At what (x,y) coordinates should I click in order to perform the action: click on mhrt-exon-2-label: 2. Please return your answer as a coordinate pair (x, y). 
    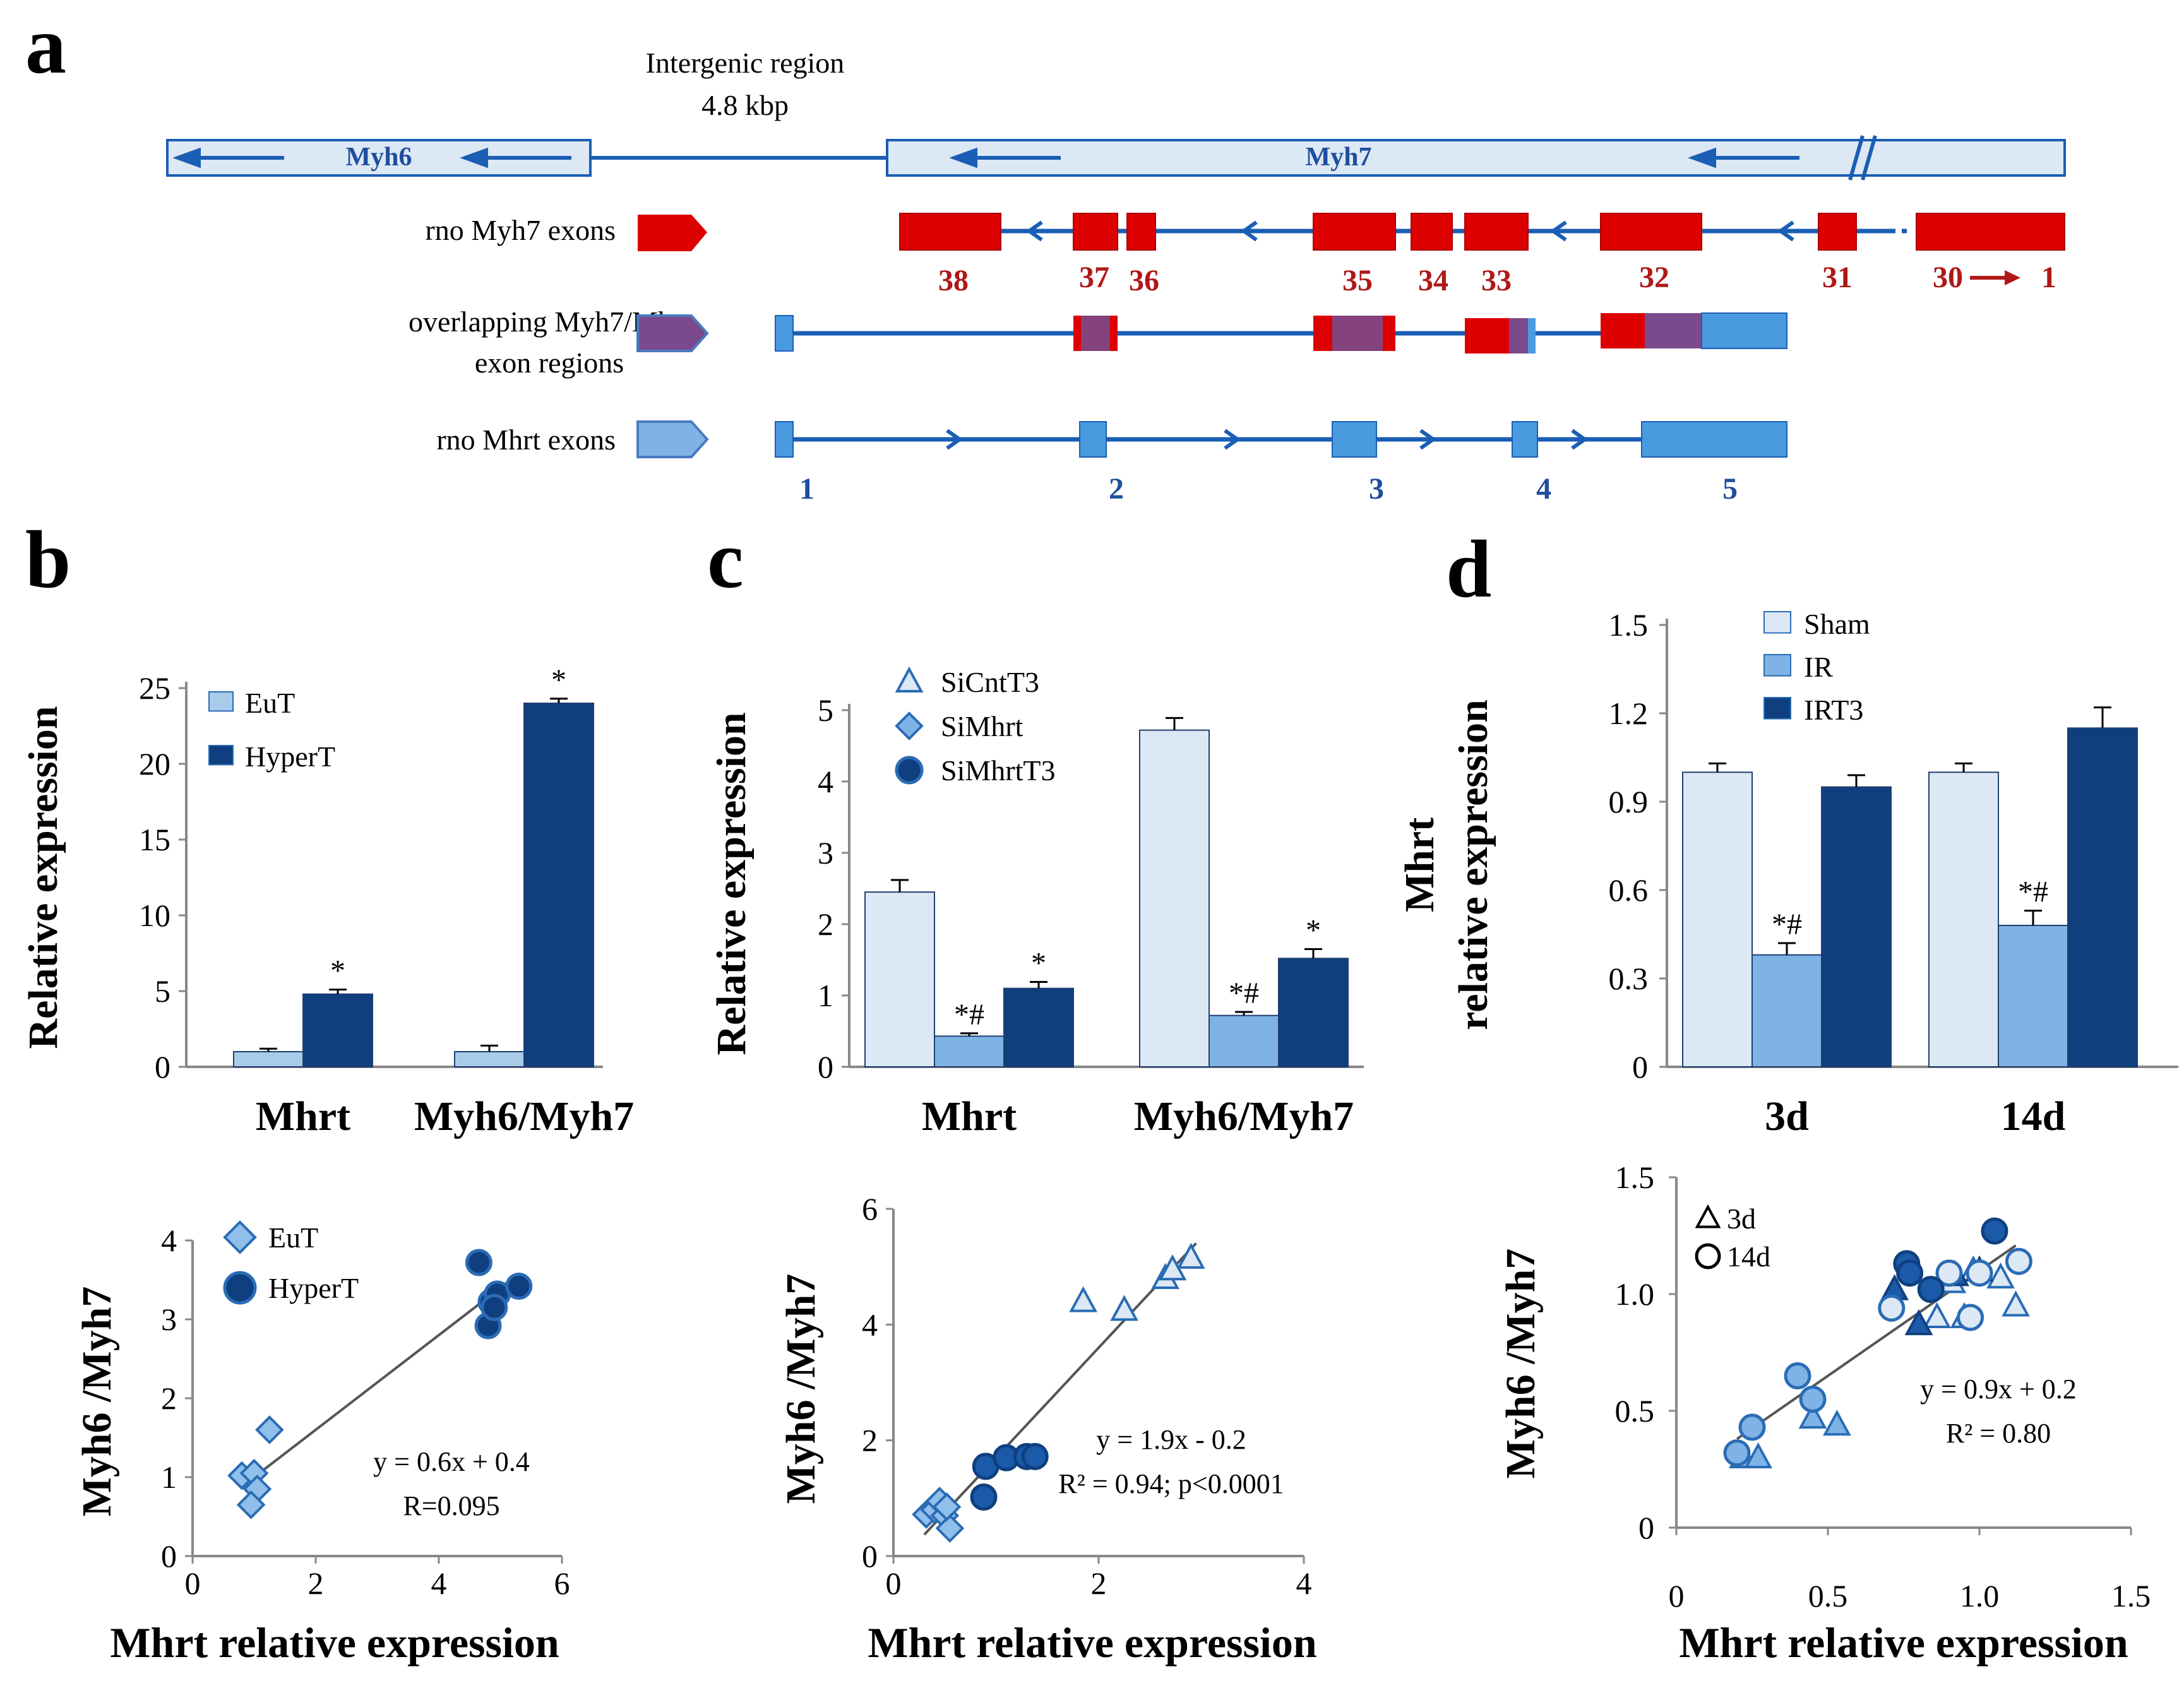
    Looking at the image, I should click on (1116, 489).